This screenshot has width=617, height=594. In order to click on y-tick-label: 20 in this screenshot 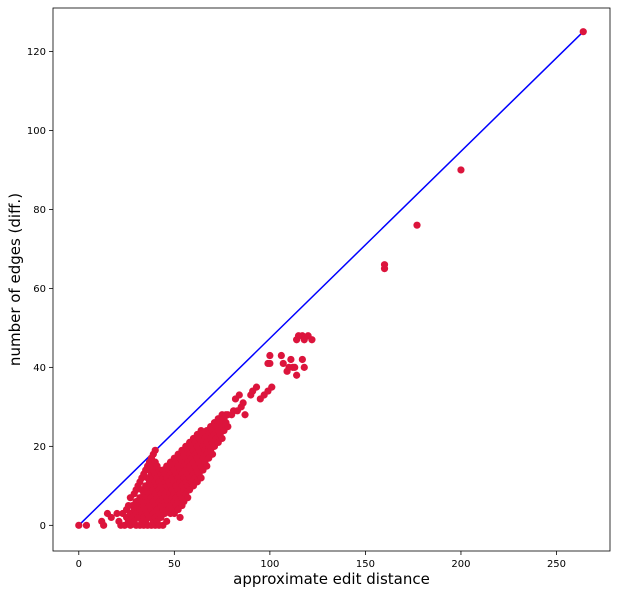, I will do `click(39, 447)`.